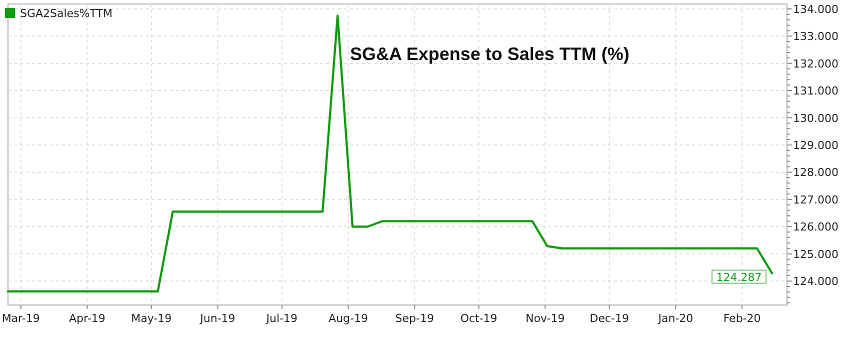 The image size is (848, 354). Describe the element at coordinates (281, 318) in the screenshot. I see `x-tick-label: Jul-19` at that location.